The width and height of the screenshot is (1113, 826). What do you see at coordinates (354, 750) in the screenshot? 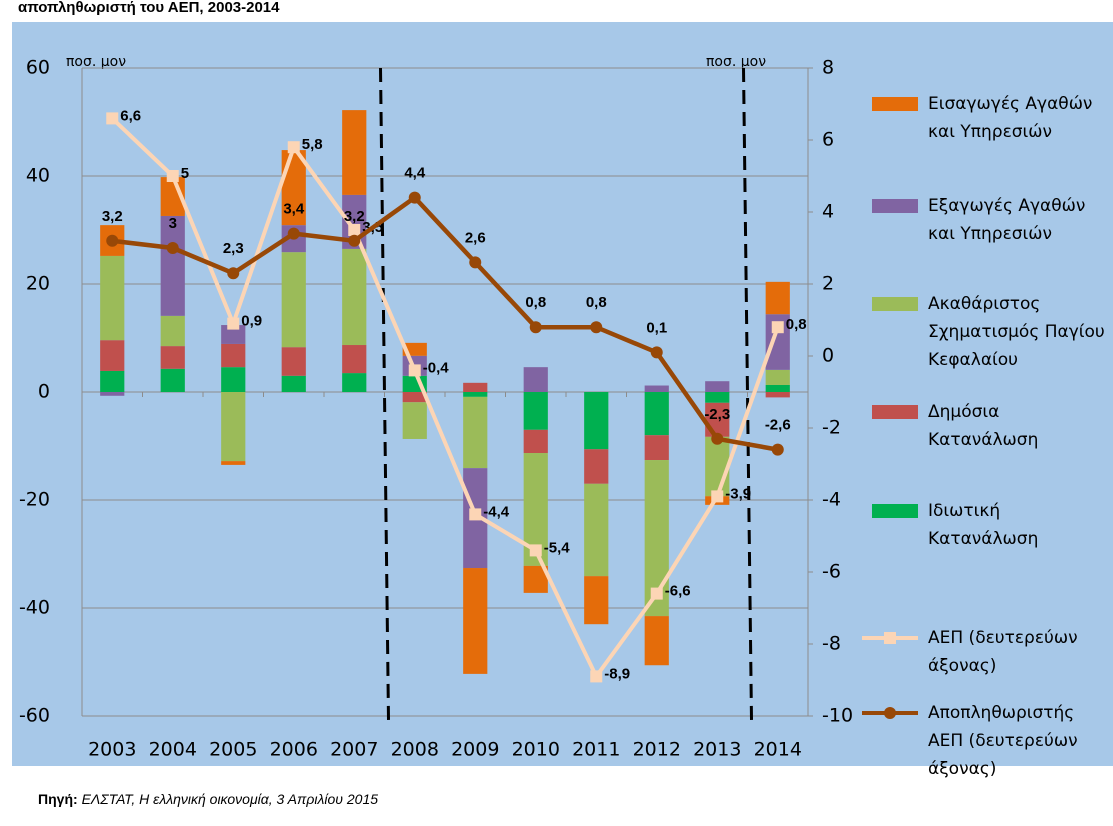
I see `x-tick-label: 2007` at bounding box center [354, 750].